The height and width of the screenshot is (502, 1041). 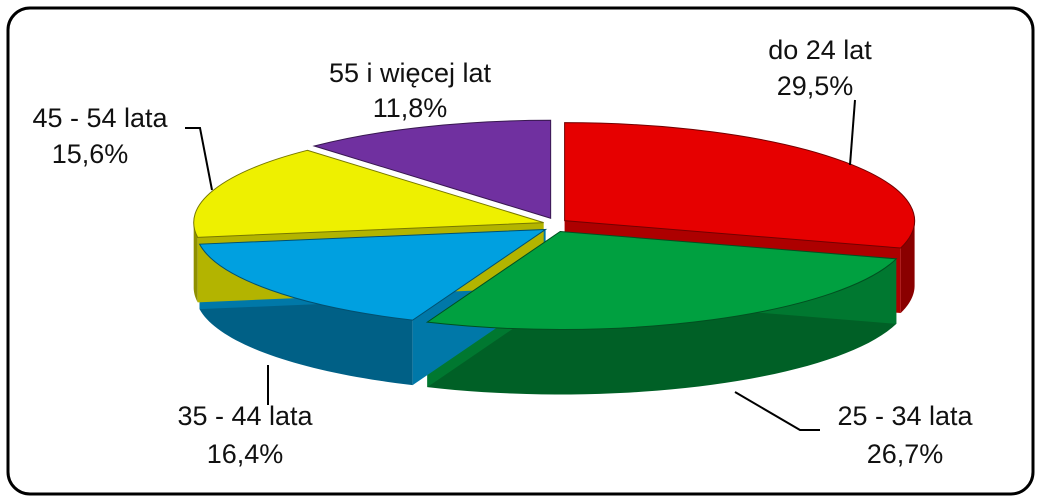 What do you see at coordinates (410, 108) in the screenshot?
I see `slice-value-label: 11,8%` at bounding box center [410, 108].